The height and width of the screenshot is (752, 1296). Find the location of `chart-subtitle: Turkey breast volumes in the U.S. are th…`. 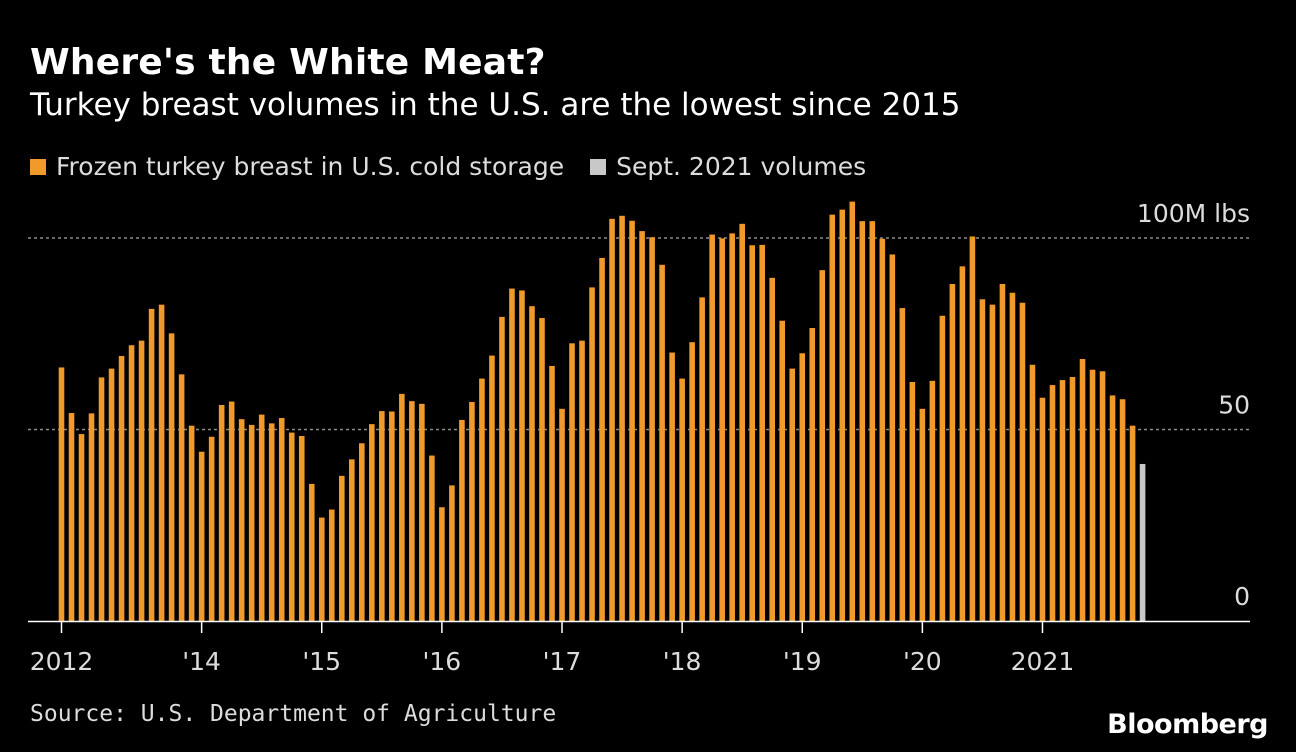

chart-subtitle: Turkey breast volumes in the U.S. are th… is located at coordinates (495, 105).